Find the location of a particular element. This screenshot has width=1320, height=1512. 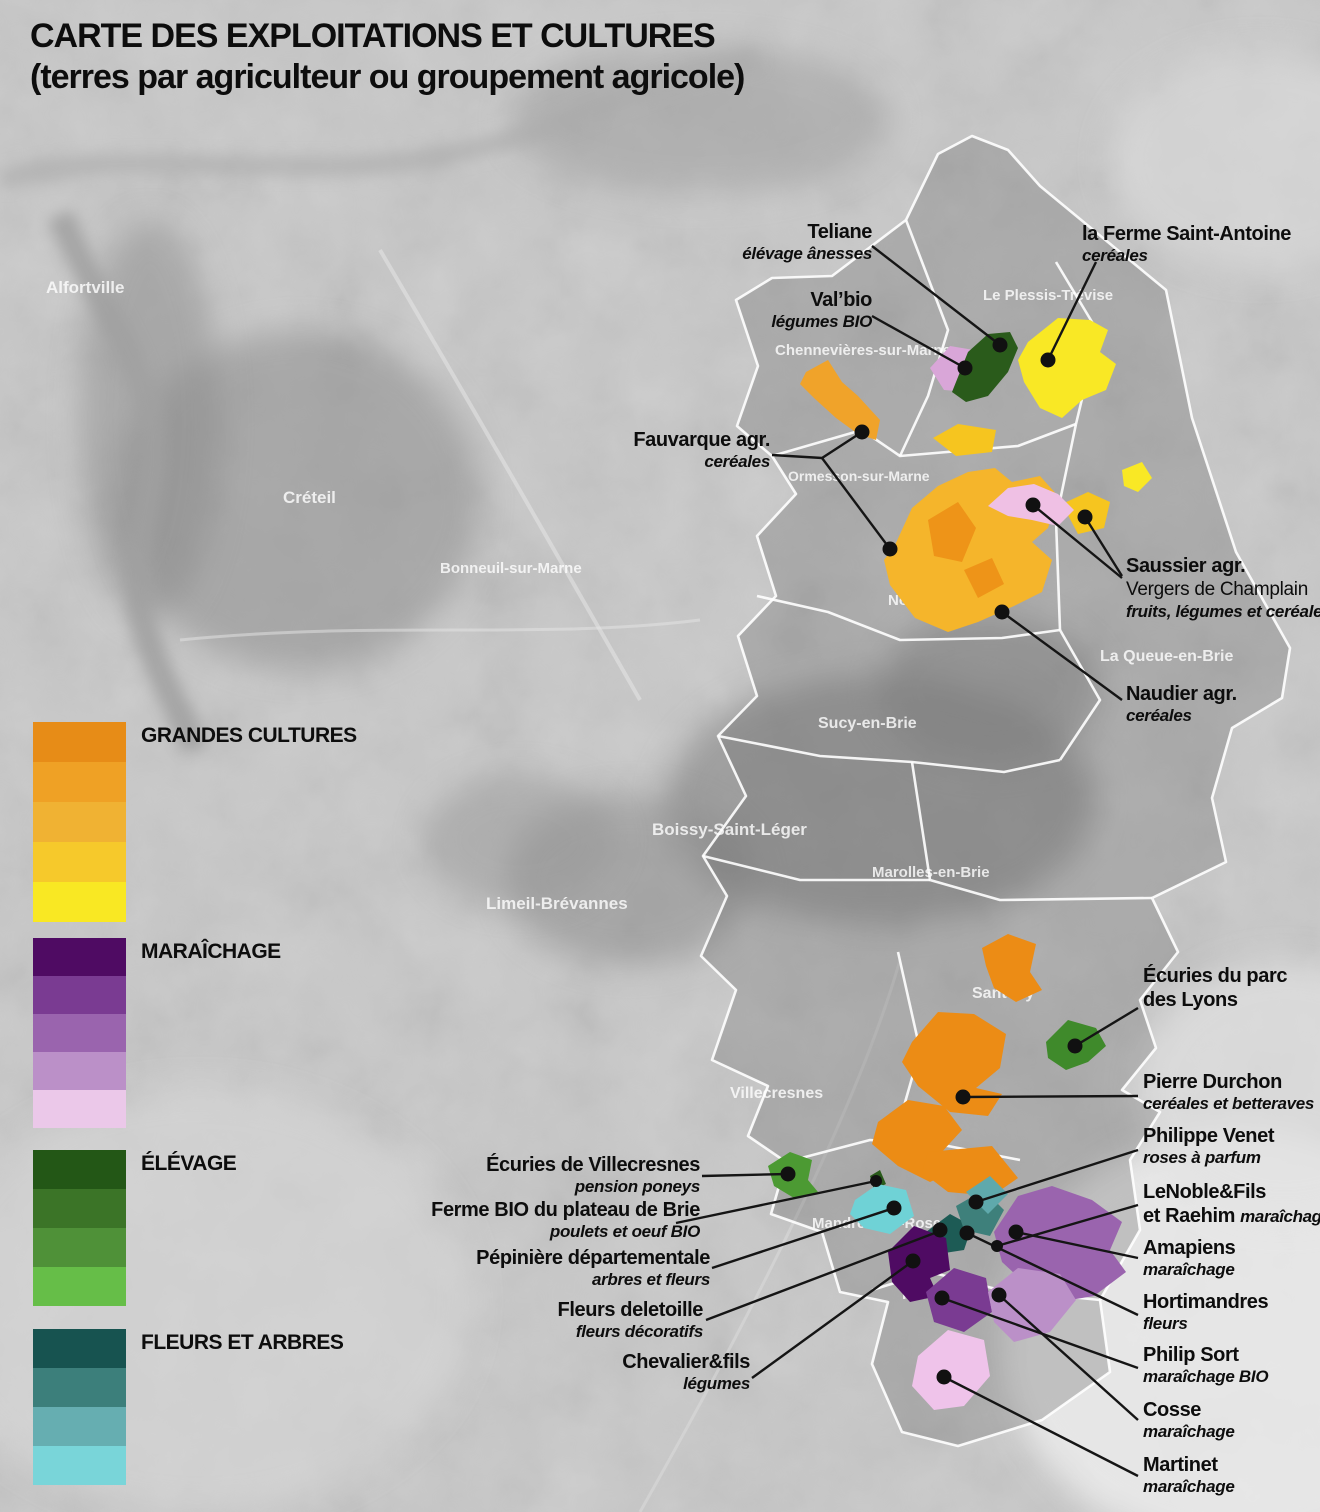

farm-label-valbio: Val’bio légumes BIO is located at coordinates (821, 310).